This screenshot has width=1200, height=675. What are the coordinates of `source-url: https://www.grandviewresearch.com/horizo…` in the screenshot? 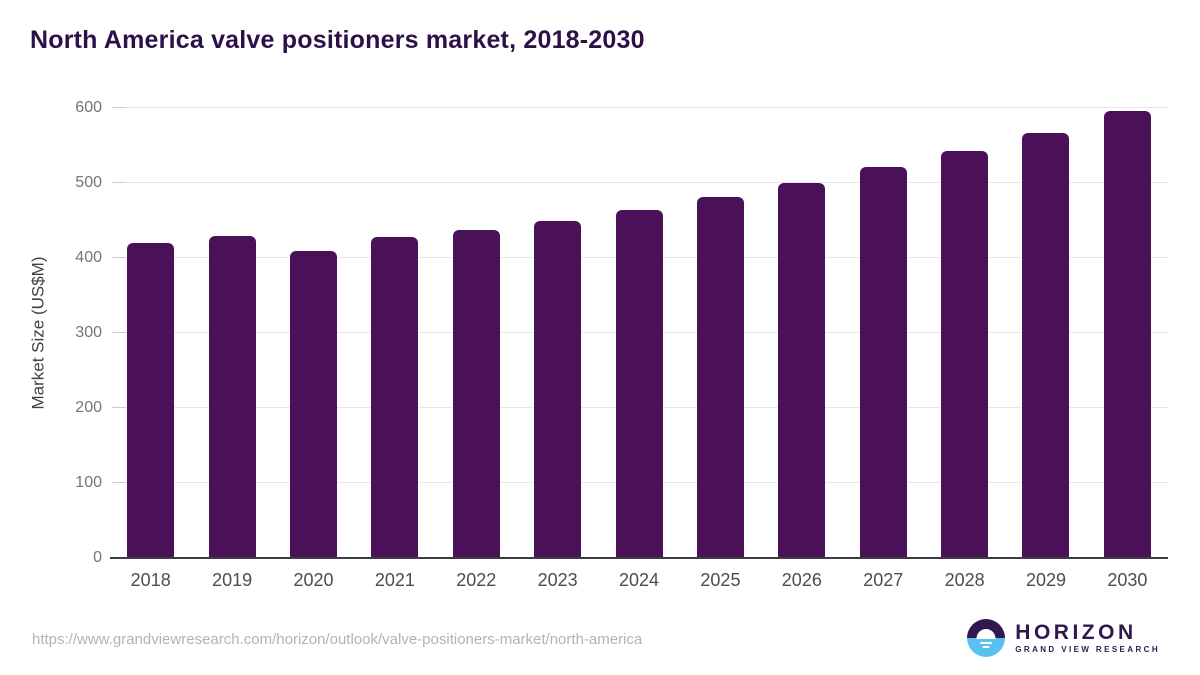 It's located at (337, 639).